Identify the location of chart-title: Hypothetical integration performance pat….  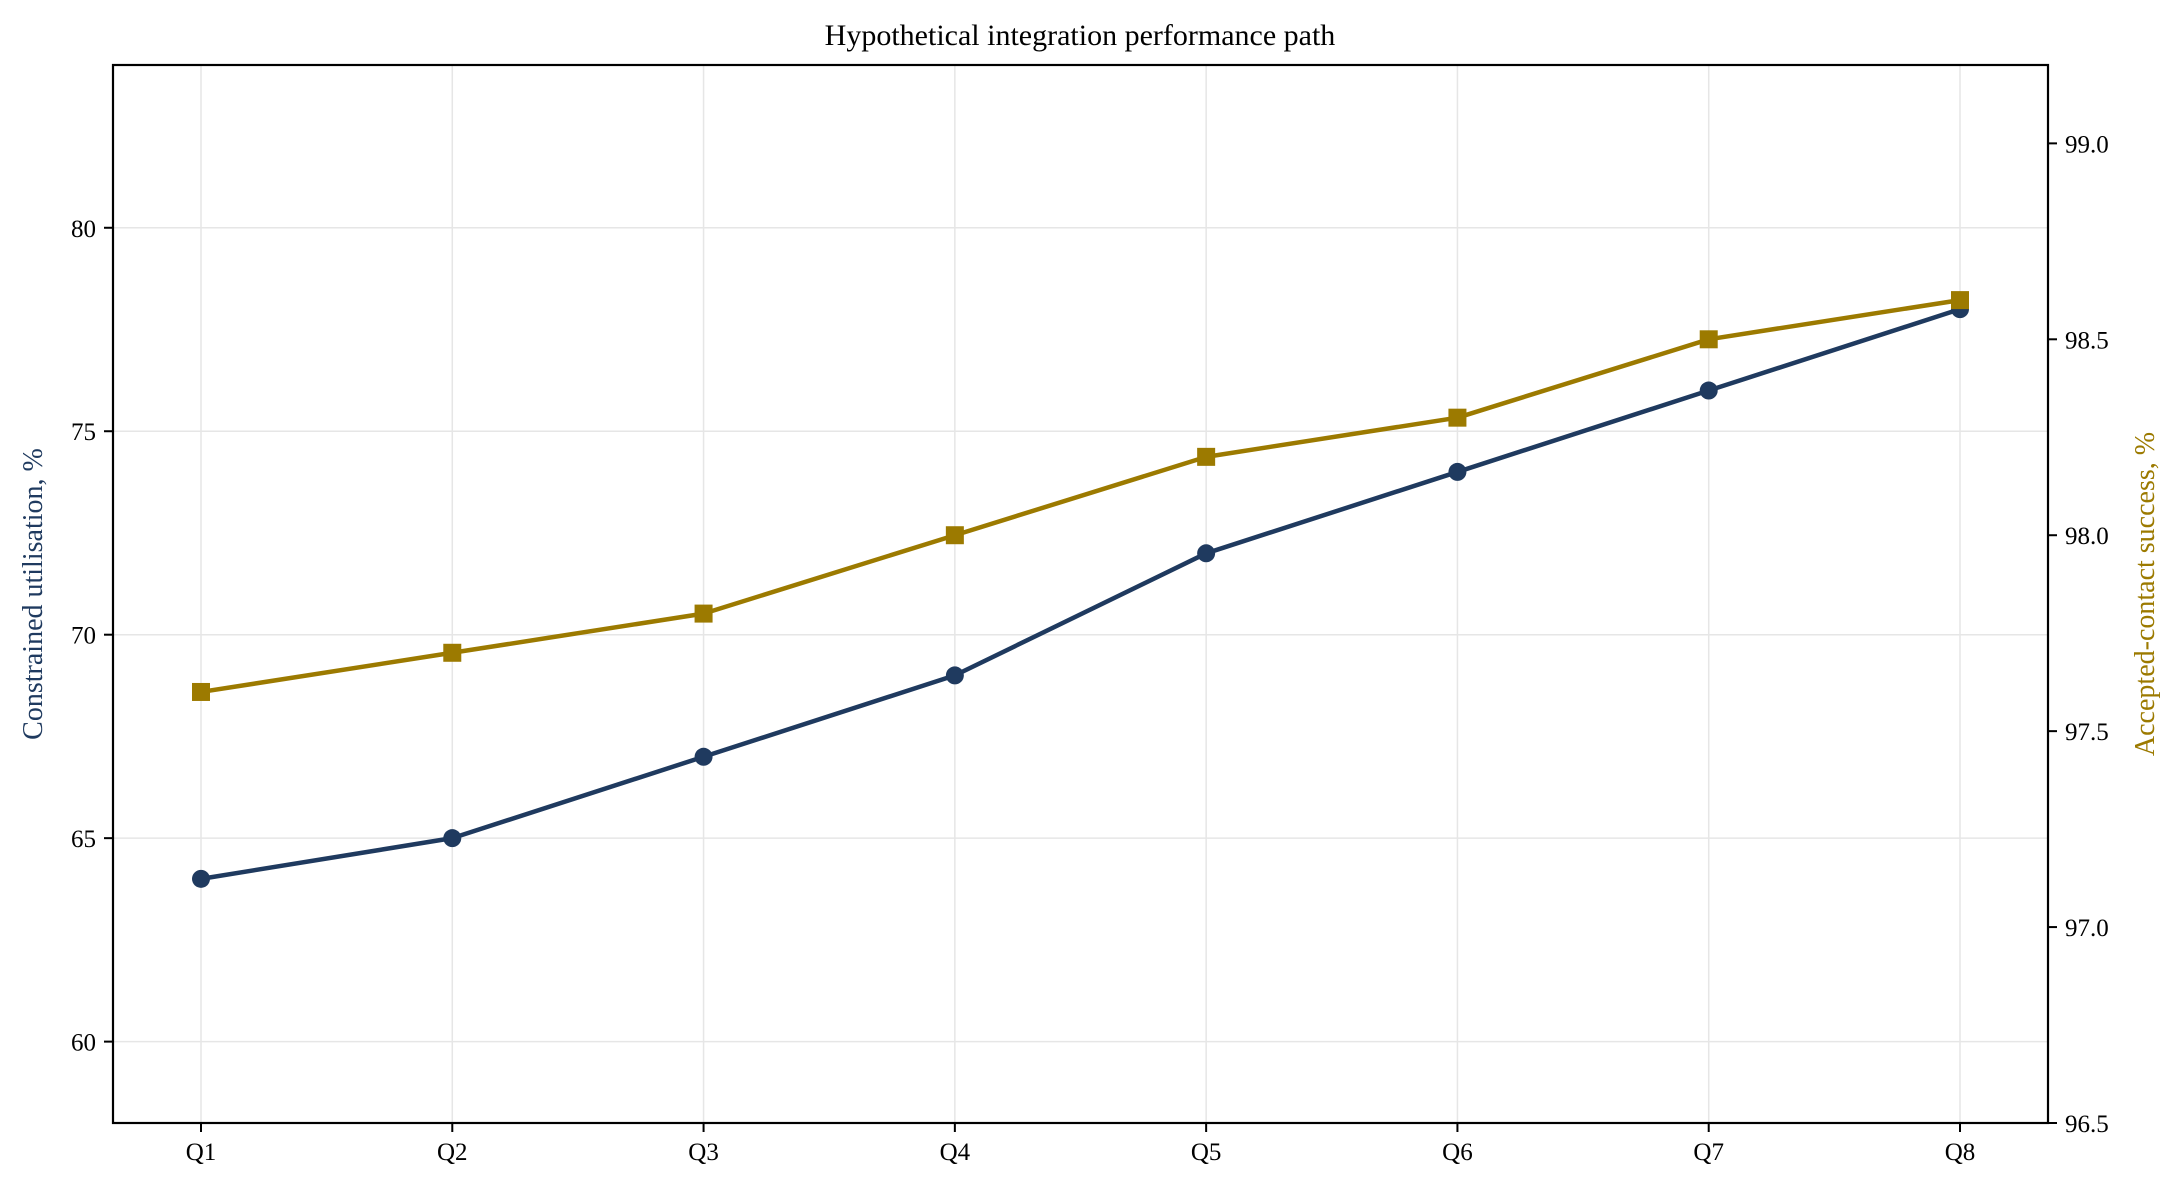
(1080, 35).